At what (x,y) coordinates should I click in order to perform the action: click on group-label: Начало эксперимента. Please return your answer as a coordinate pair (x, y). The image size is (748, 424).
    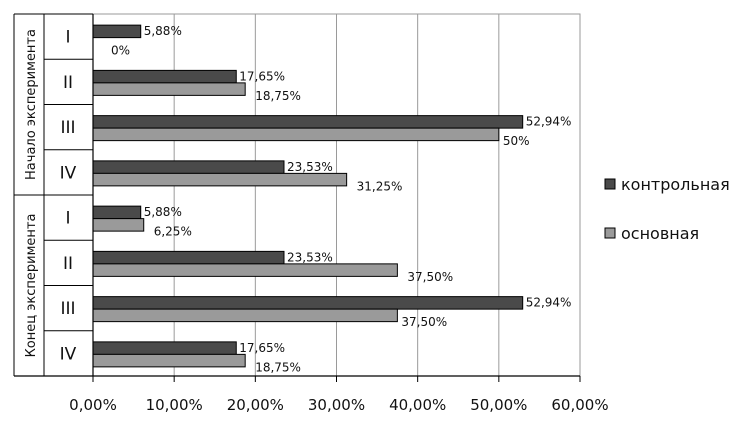
    Looking at the image, I should click on (31, 104).